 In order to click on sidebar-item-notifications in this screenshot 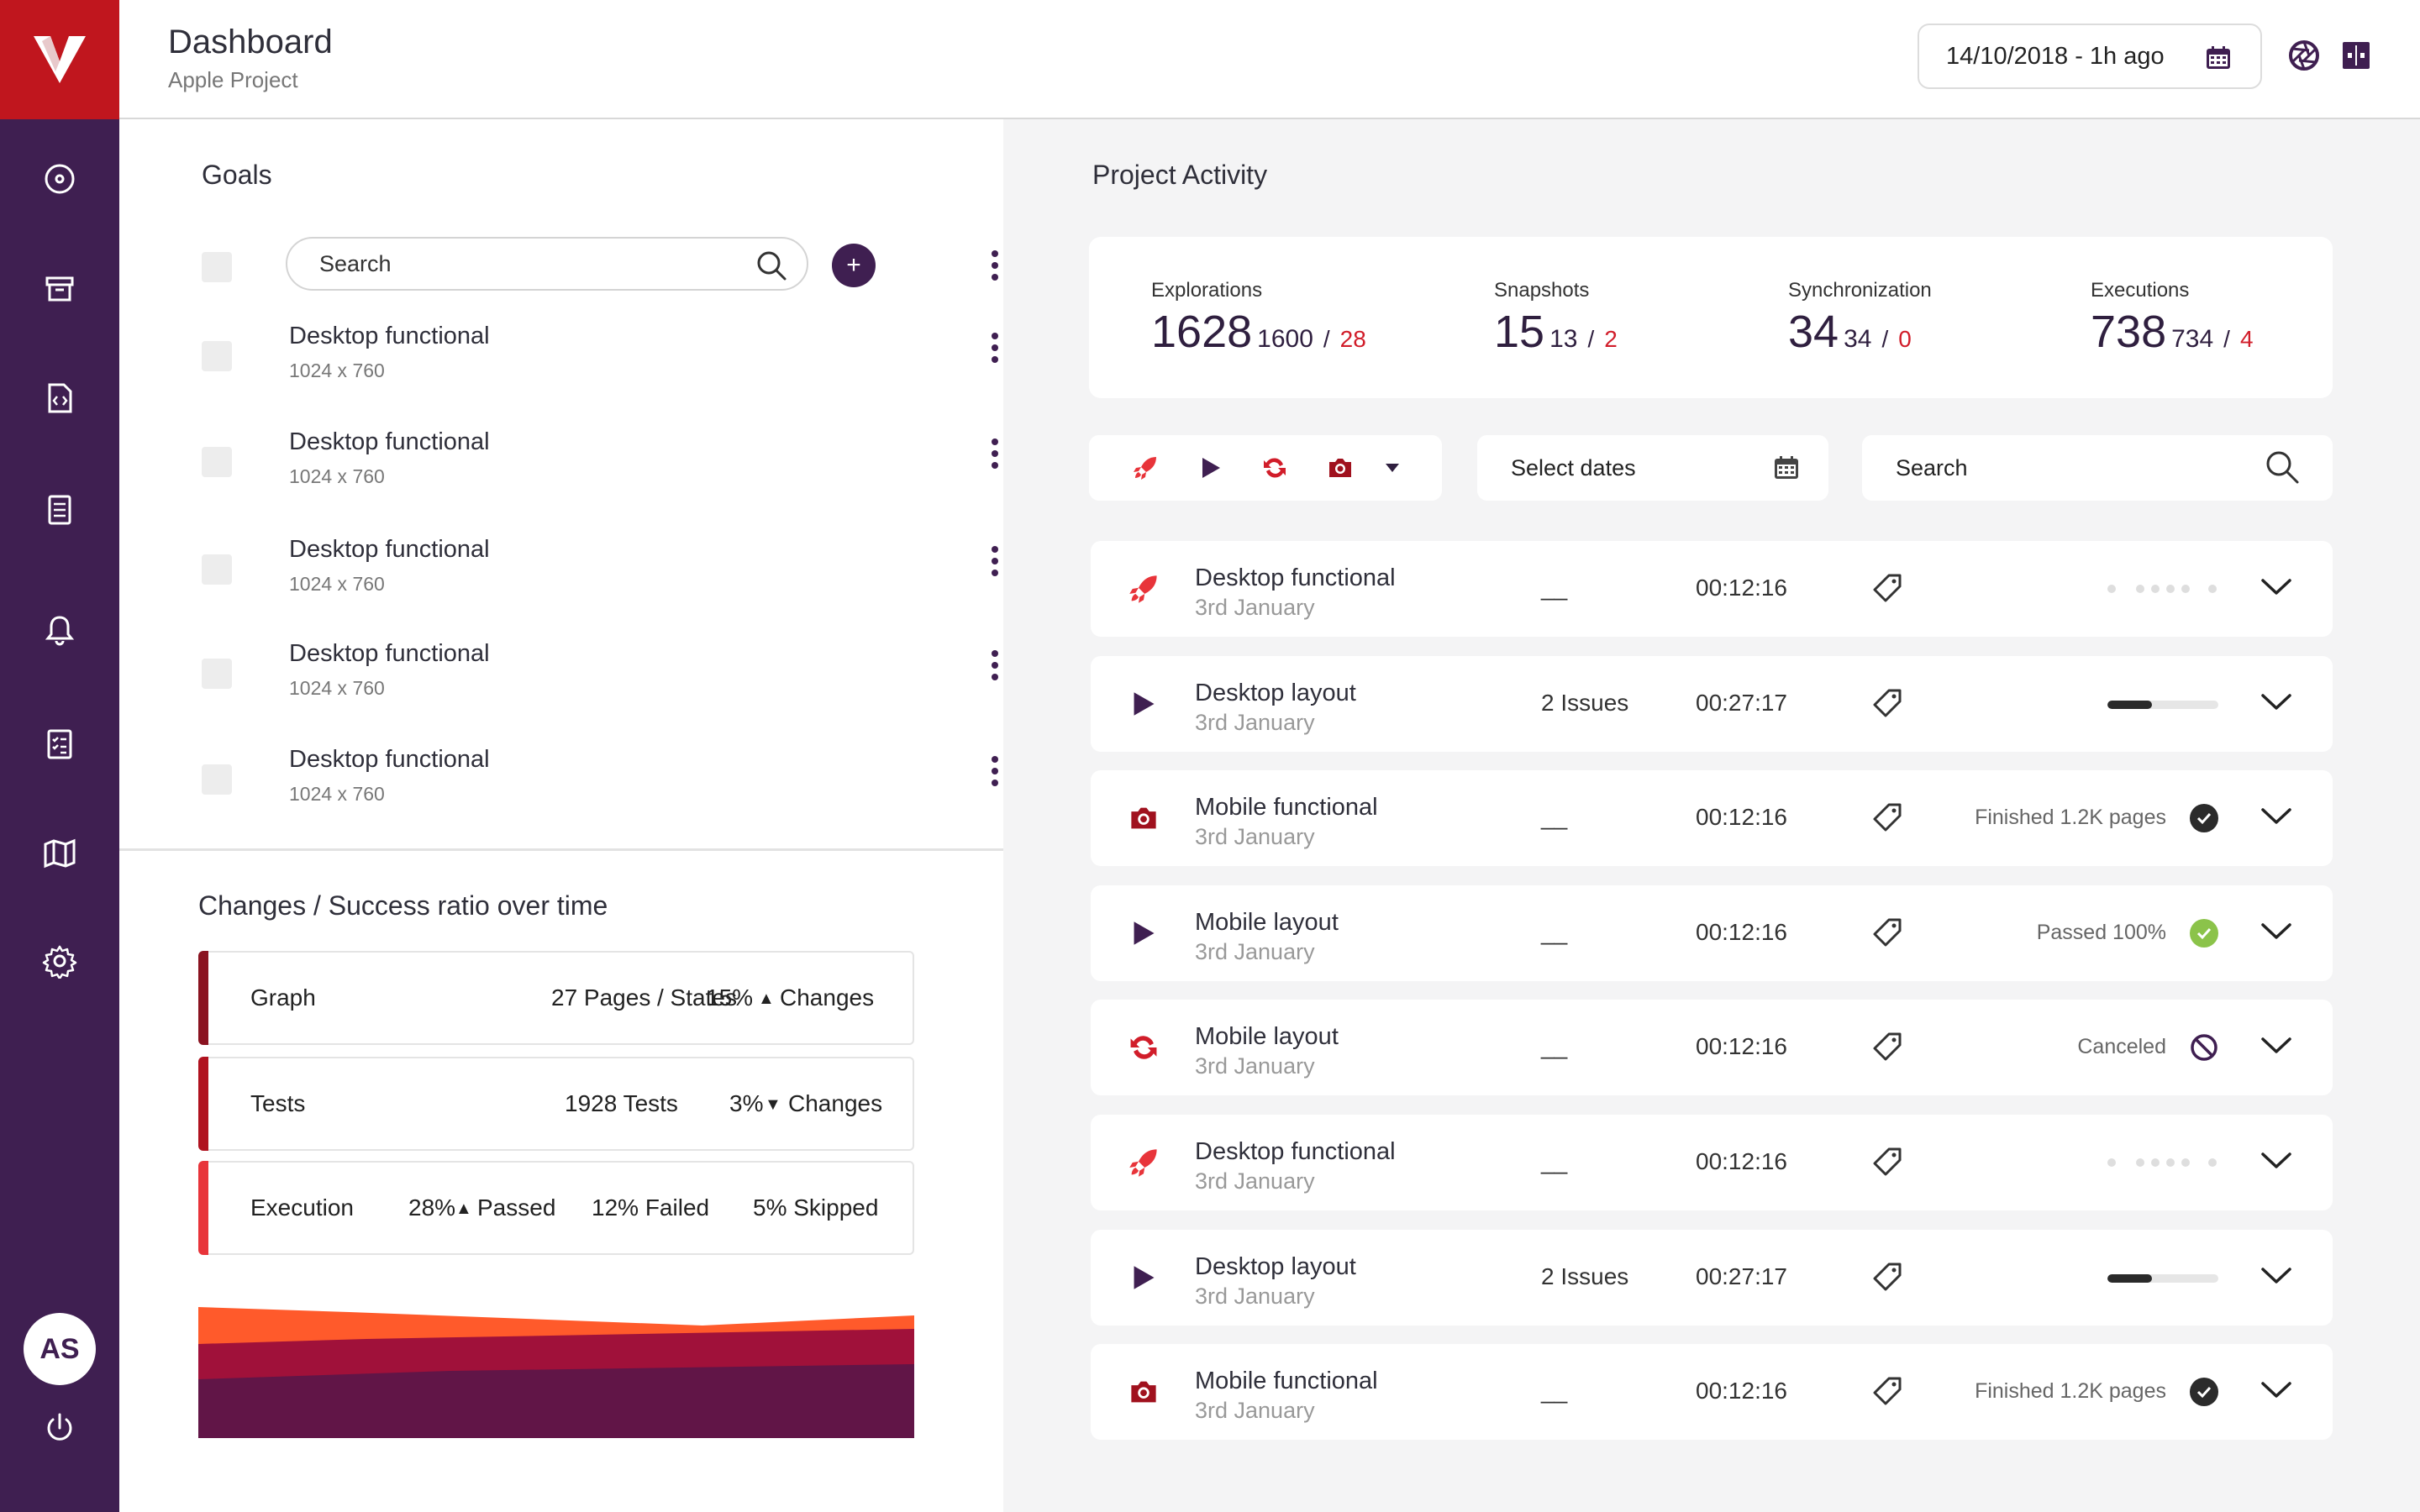, I will do `click(60, 630)`.